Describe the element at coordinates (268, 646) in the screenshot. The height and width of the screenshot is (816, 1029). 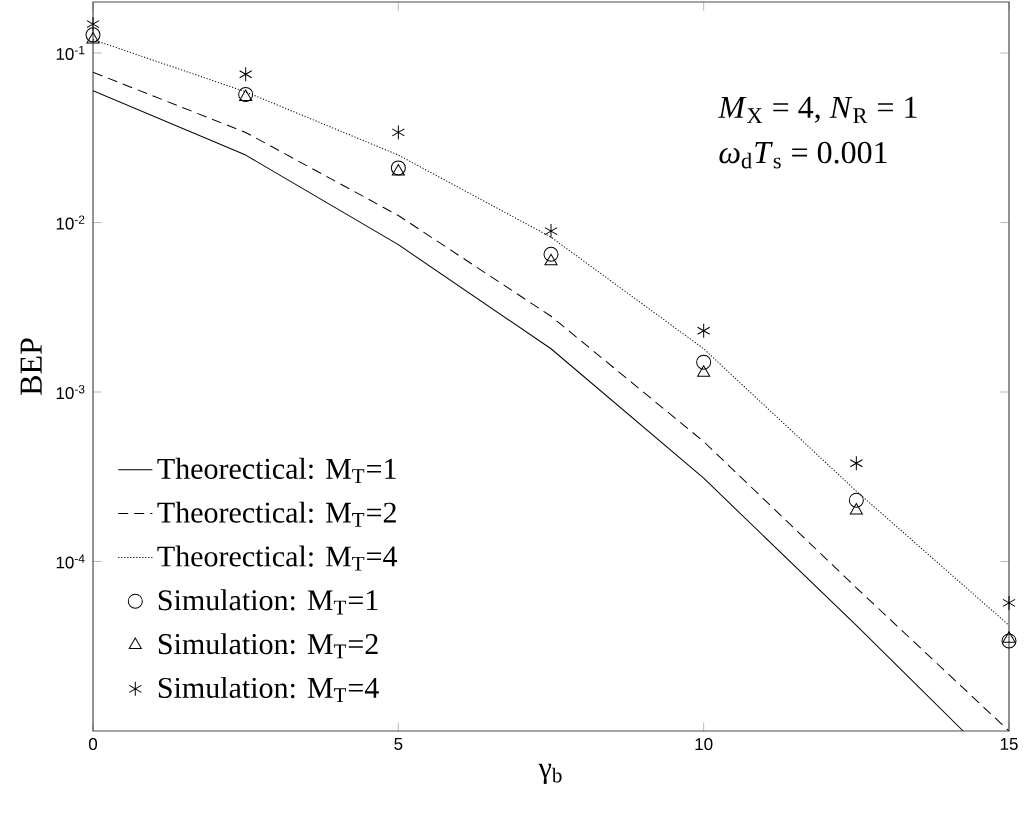
I see `legend-label: Simulation: M$_{T}$=2` at that location.